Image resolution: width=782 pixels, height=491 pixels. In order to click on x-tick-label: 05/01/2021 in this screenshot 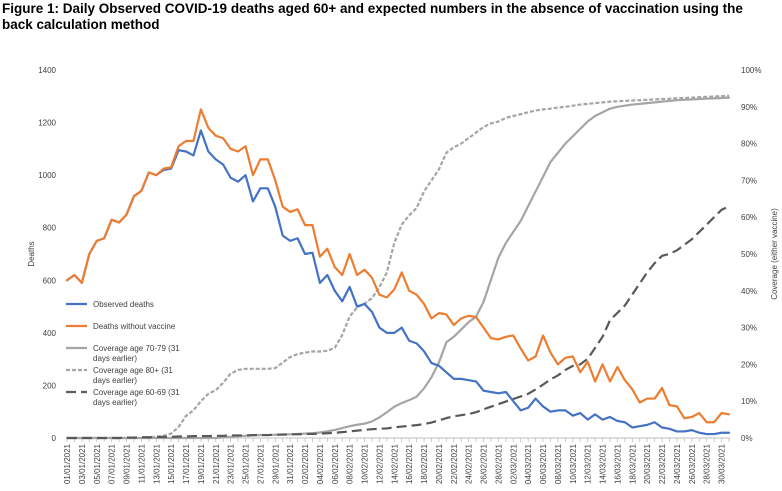, I will do `click(97, 463)`.